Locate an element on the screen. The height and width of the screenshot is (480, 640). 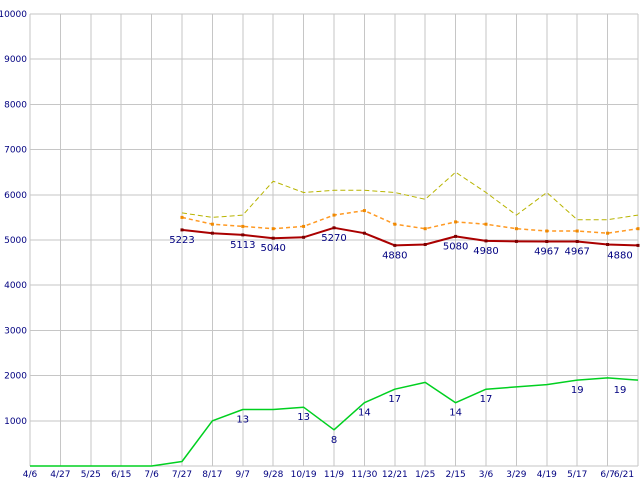
series-orange-dashed is located at coordinates (410, 221).